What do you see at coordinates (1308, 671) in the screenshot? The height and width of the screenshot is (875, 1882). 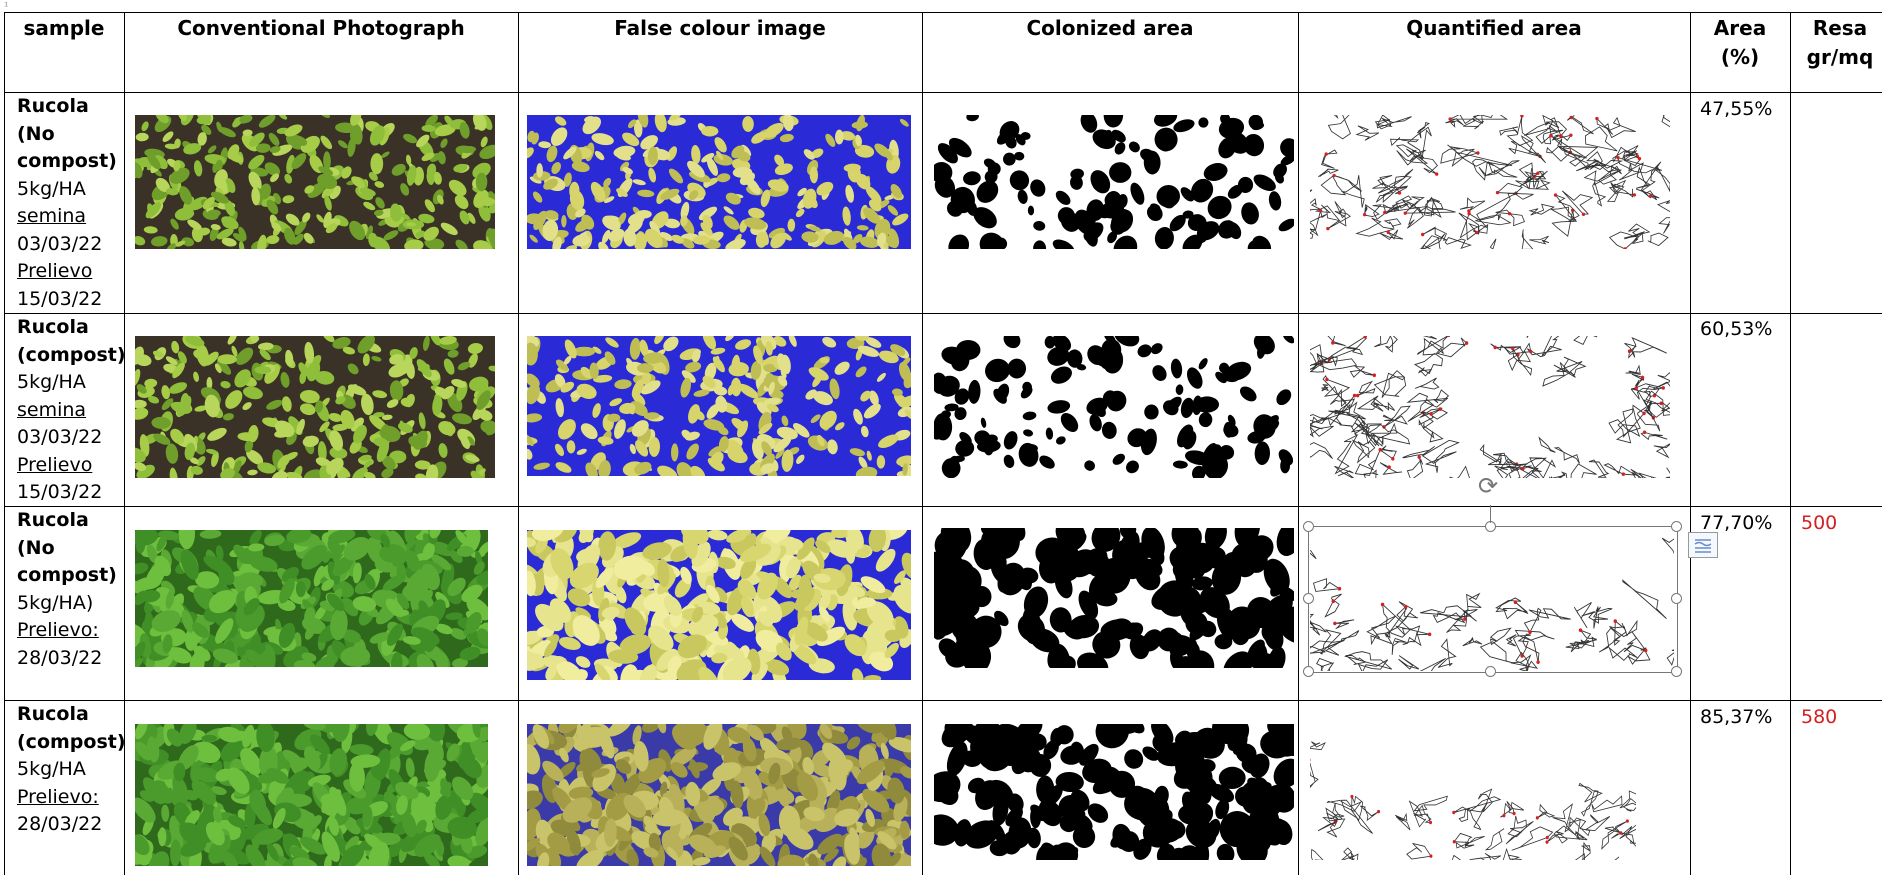 I see `resize-handle-bottom-left` at bounding box center [1308, 671].